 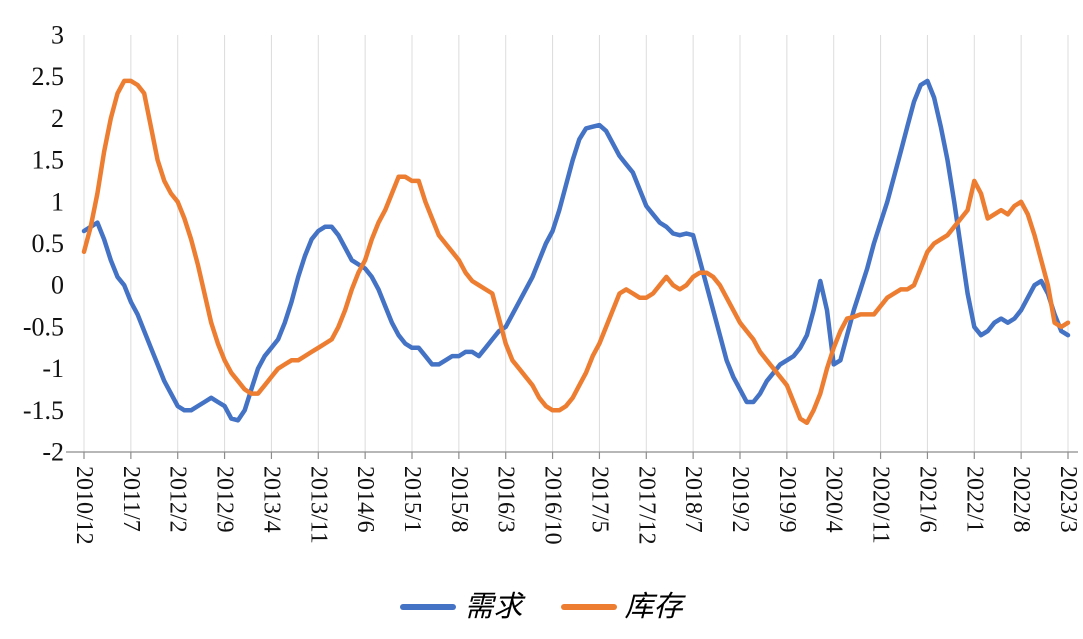 What do you see at coordinates (881, 505) in the screenshot?
I see `x-tick-label: 2020/11` at bounding box center [881, 505].